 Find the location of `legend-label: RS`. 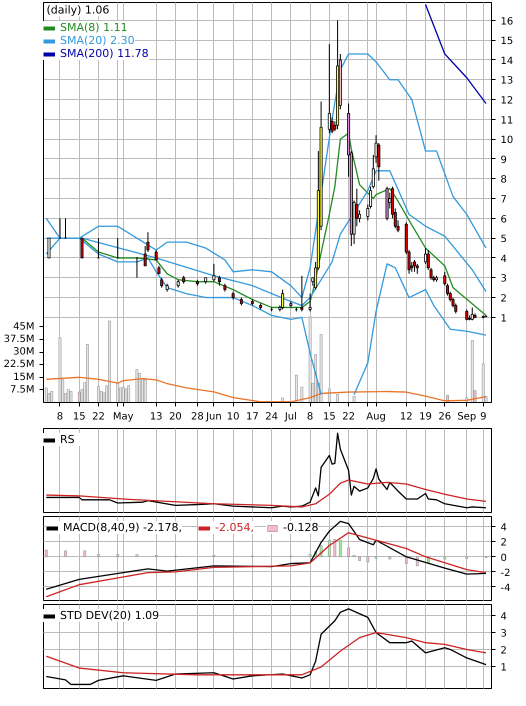

legend-label: RS is located at coordinates (68, 439).